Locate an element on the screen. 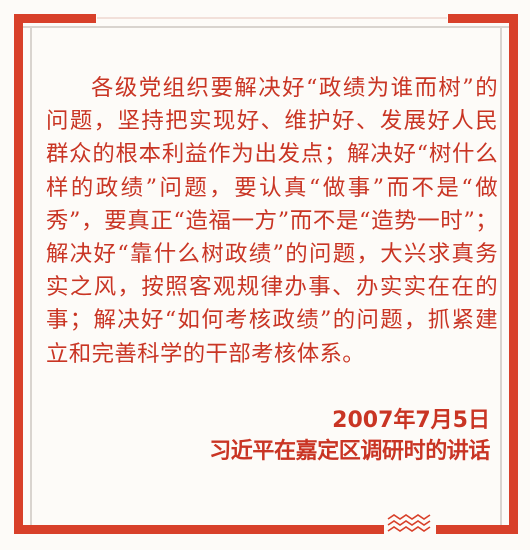 Image resolution: width=530 pixels, height=550 pixels. ornament-top-icon is located at coordinates (272, 18).